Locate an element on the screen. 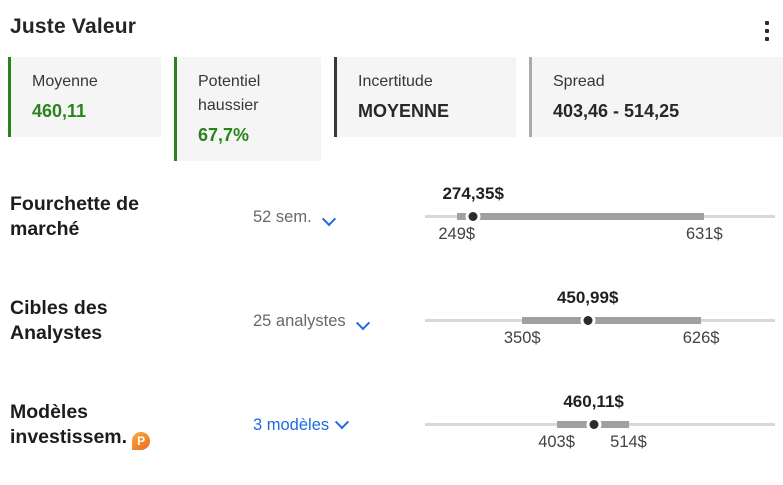 The image size is (783, 485). row-meta-text: 52 sem. is located at coordinates (282, 216).